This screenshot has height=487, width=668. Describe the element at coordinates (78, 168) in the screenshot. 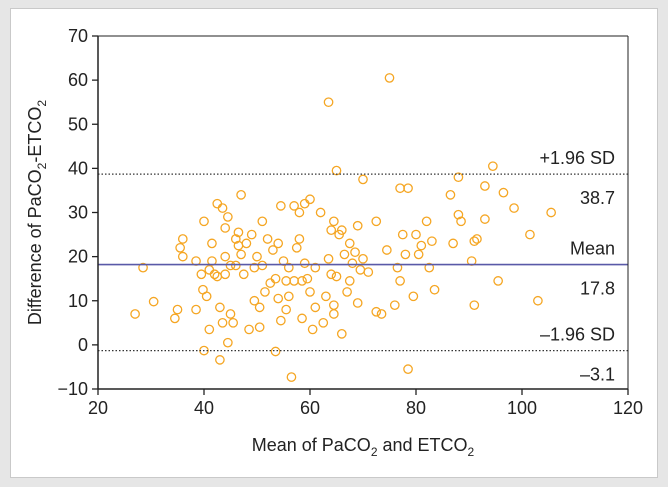

I see `y-tick-label: 40` at that location.